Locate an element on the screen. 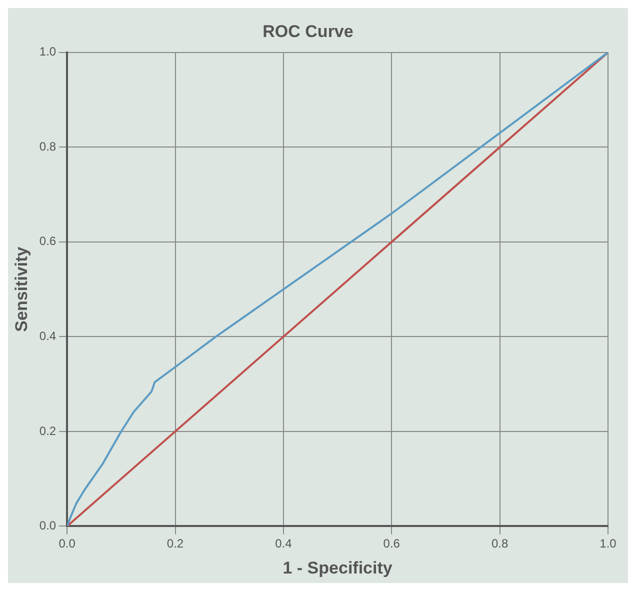 This screenshot has width=636, height=591. x-tick-label: 0.4 is located at coordinates (283, 543).